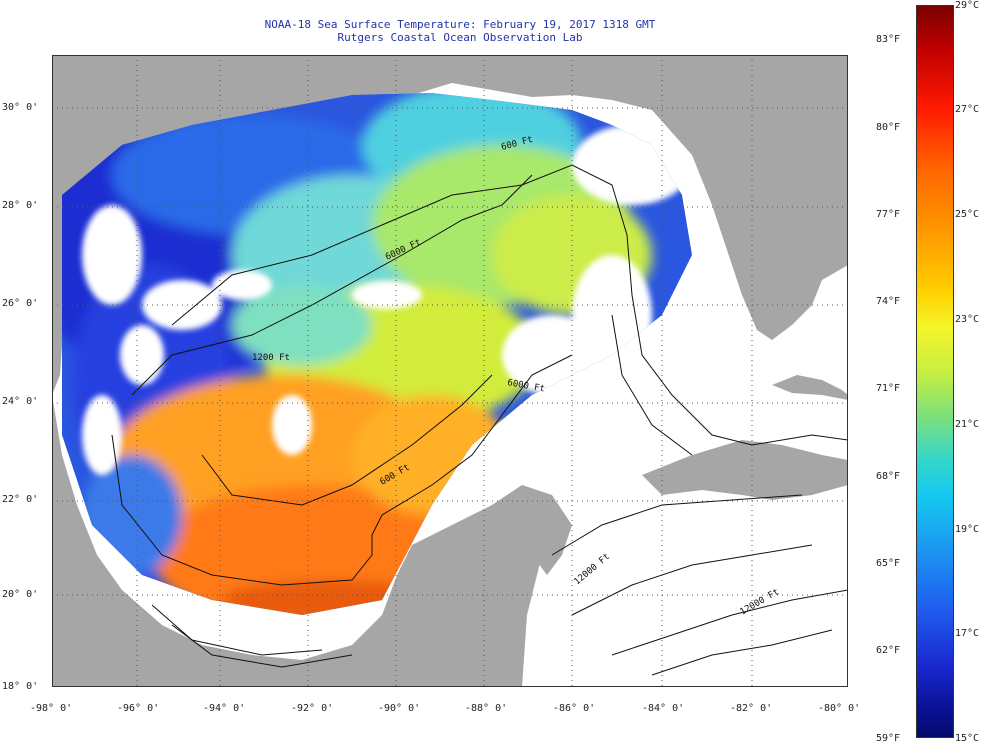 The height and width of the screenshot is (754, 1000). What do you see at coordinates (888, 127) in the screenshot?
I see `colorbar-f-label: 80°F` at bounding box center [888, 127].